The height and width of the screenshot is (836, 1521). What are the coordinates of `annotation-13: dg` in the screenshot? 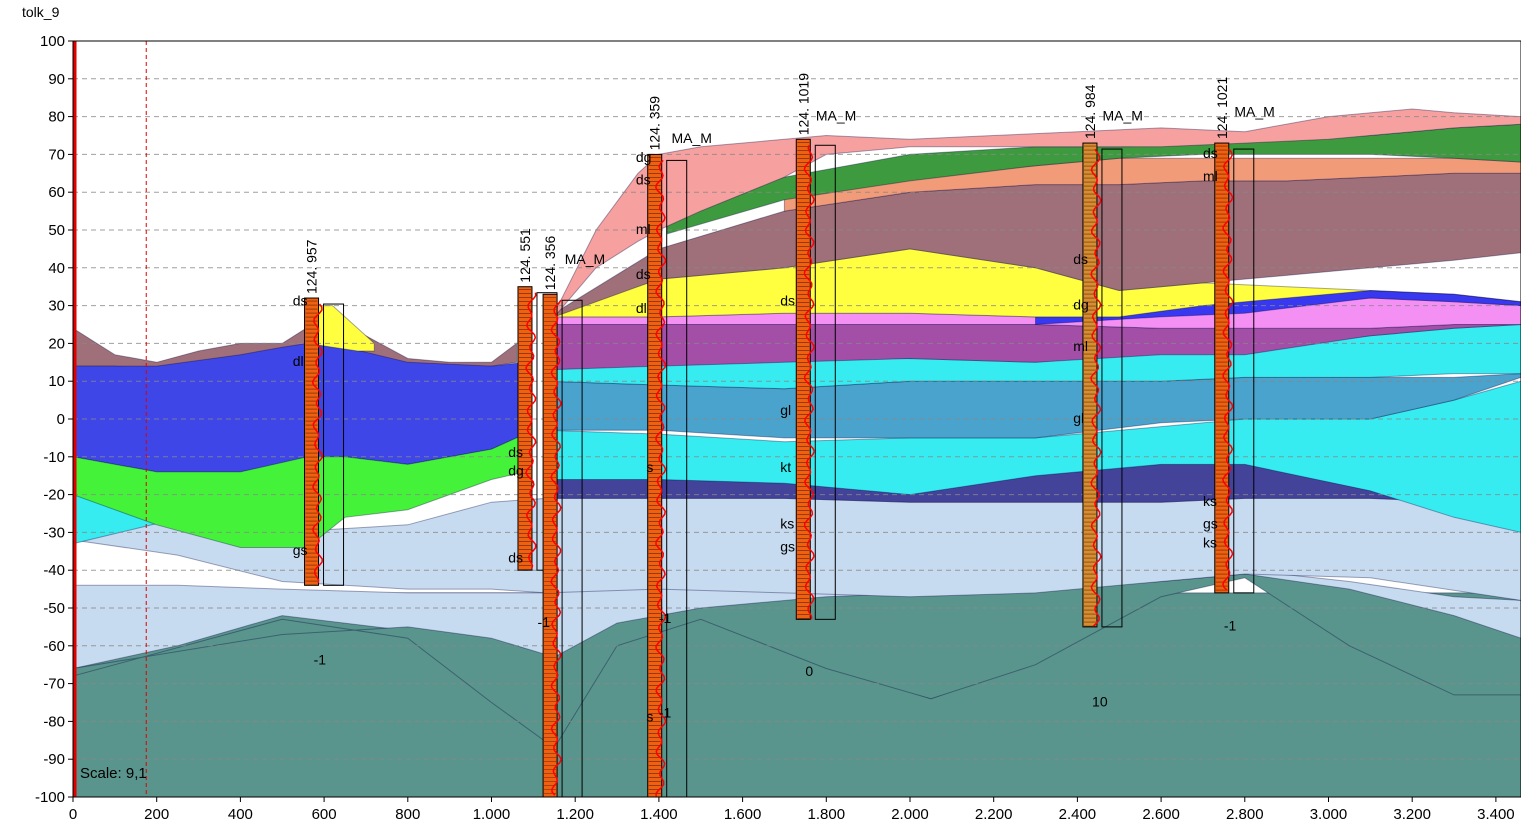 It's located at (1081, 304).